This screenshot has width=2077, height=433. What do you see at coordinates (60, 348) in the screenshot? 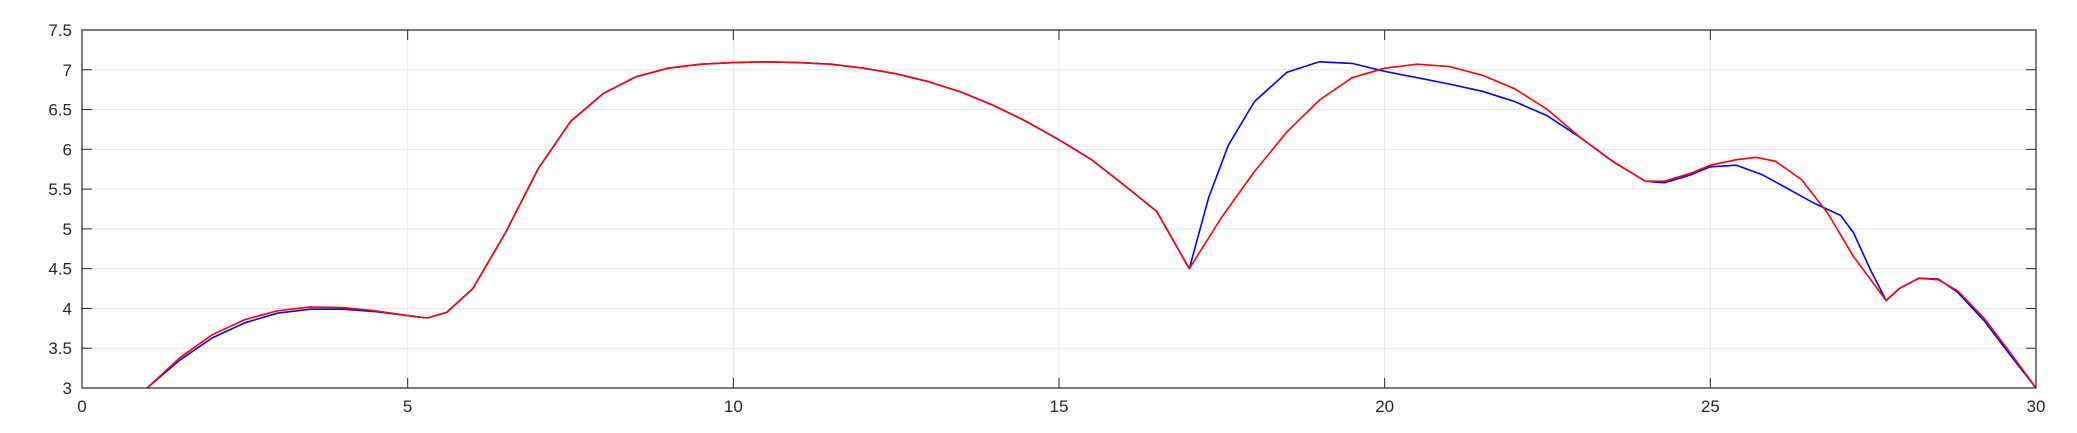
I see `y-tick-label: 3.5` at bounding box center [60, 348].